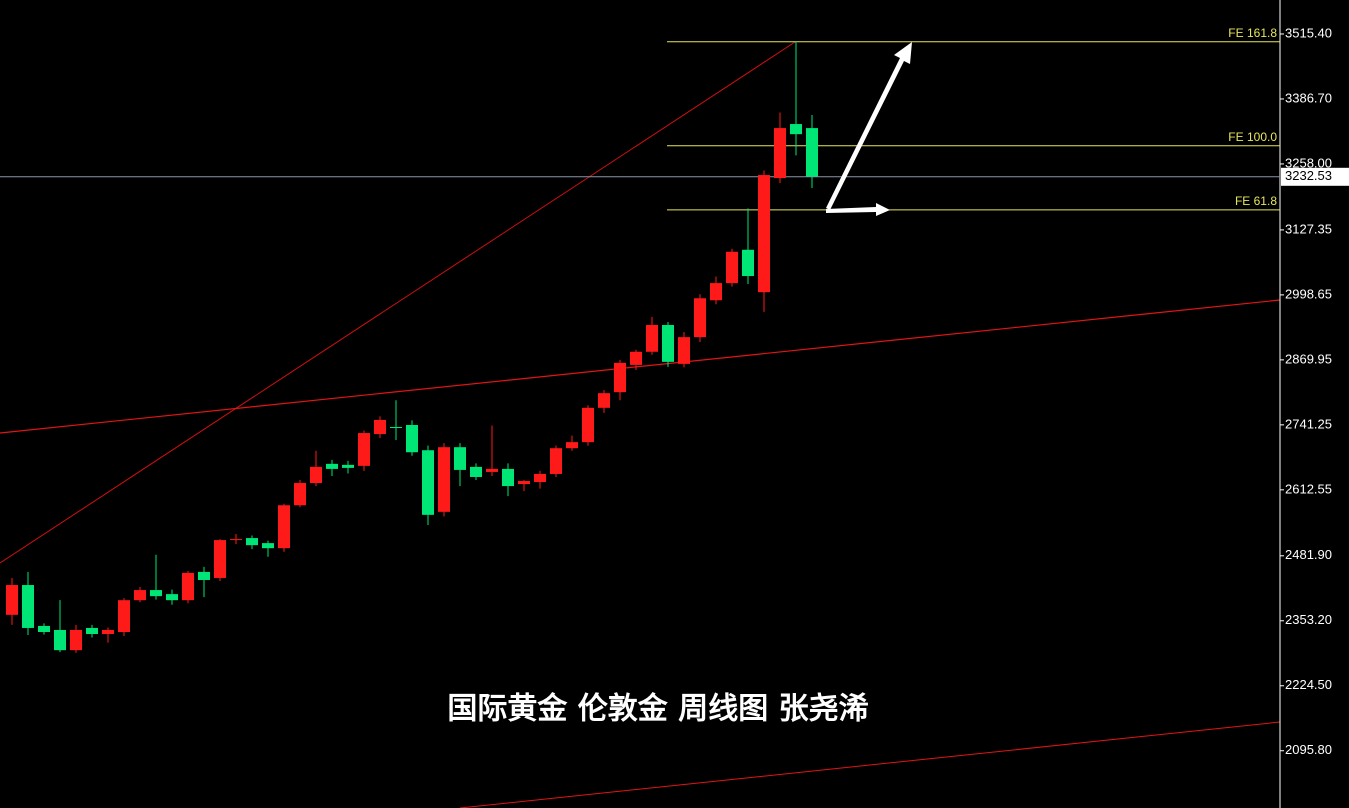  I want to click on caption: 国际黄金 伦敦金 周线图 张尧浠, so click(657, 709).